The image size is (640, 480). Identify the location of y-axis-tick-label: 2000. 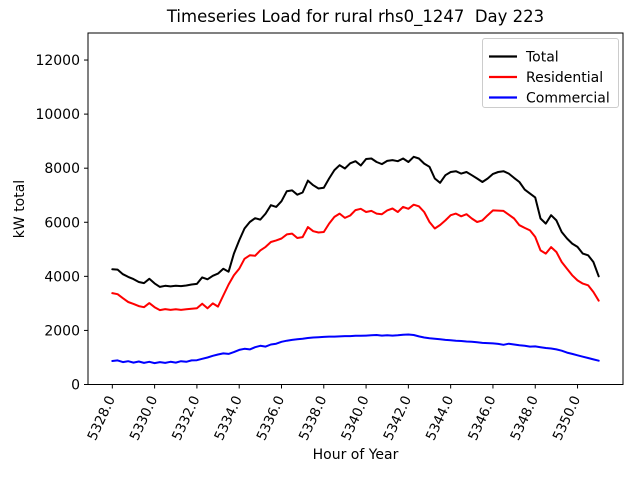
(62, 331).